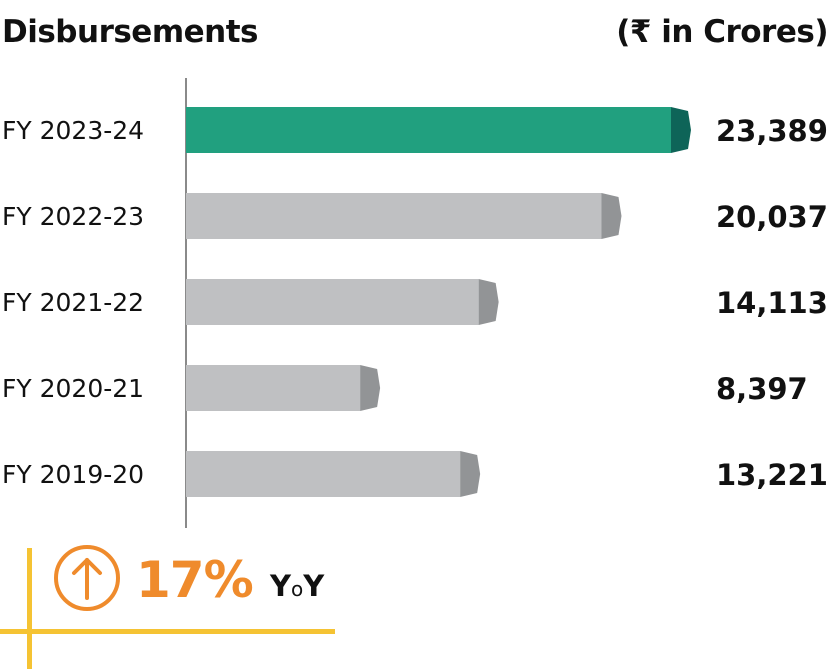 The image size is (832, 669). What do you see at coordinates (772, 475) in the screenshot?
I see `value-label: 13,221` at bounding box center [772, 475].